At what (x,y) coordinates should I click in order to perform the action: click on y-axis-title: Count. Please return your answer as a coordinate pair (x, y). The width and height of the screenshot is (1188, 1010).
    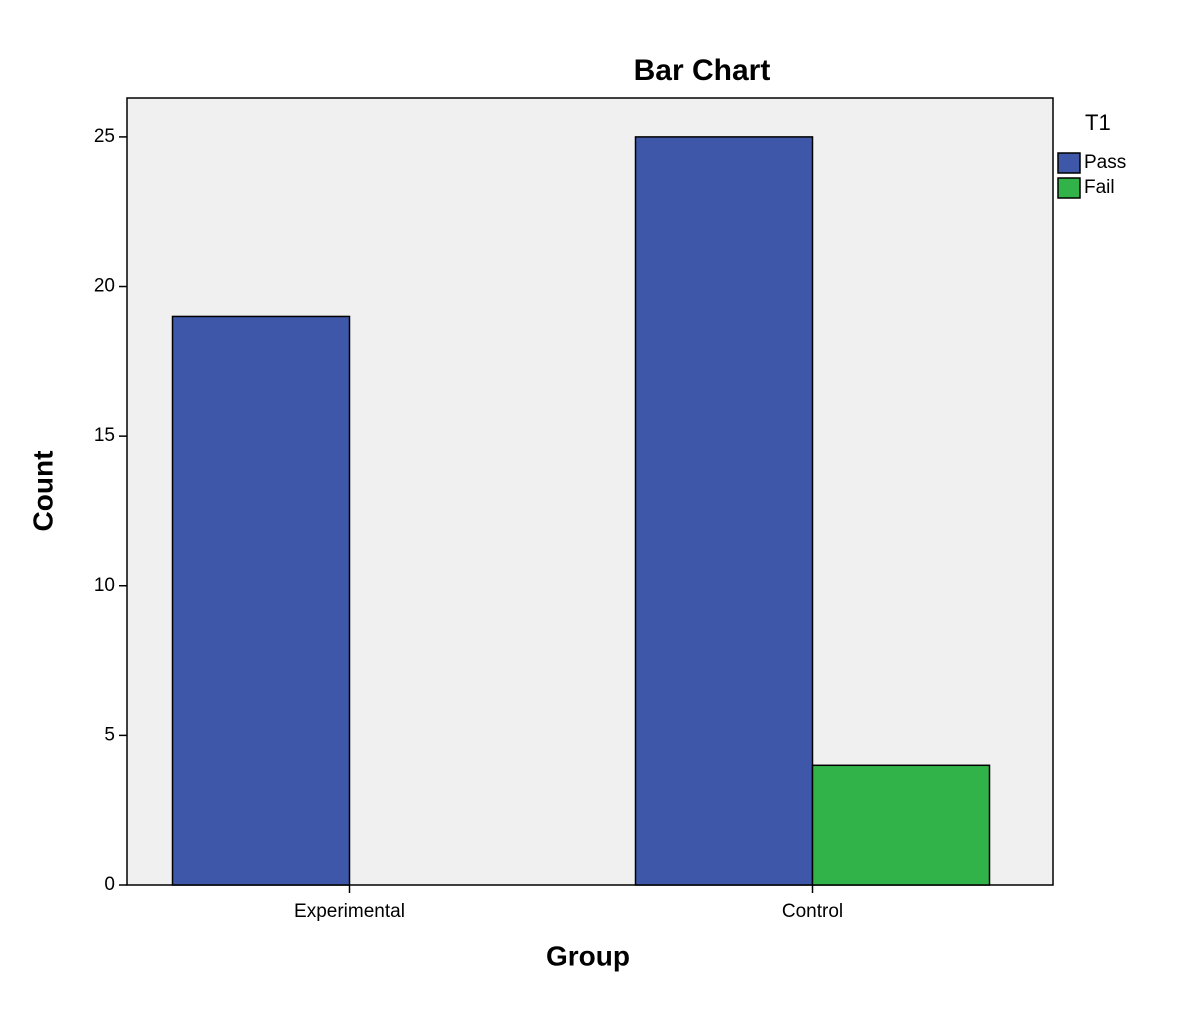
    Looking at the image, I should click on (42, 491).